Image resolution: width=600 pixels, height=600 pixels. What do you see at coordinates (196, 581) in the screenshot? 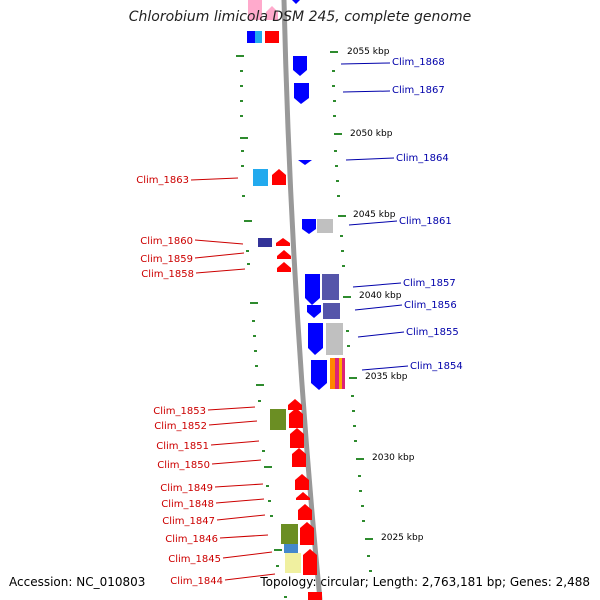
I see `gene-label-left: Clim_1844` at bounding box center [196, 581].